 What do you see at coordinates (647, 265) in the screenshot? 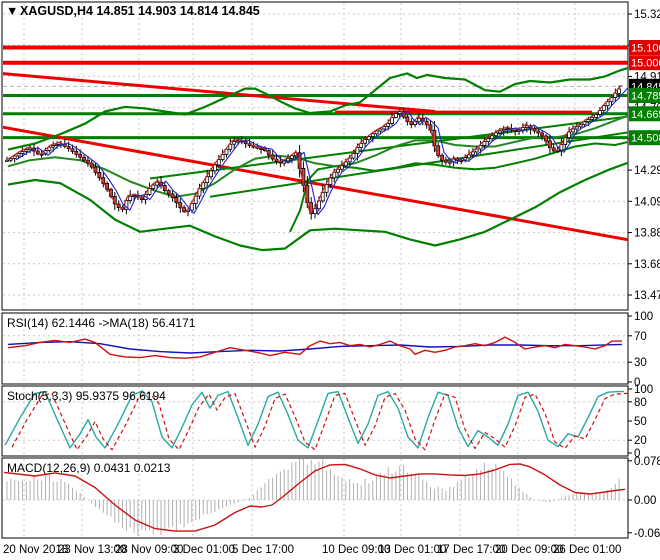
I see `price-axis-label: 13.680` at bounding box center [647, 265].